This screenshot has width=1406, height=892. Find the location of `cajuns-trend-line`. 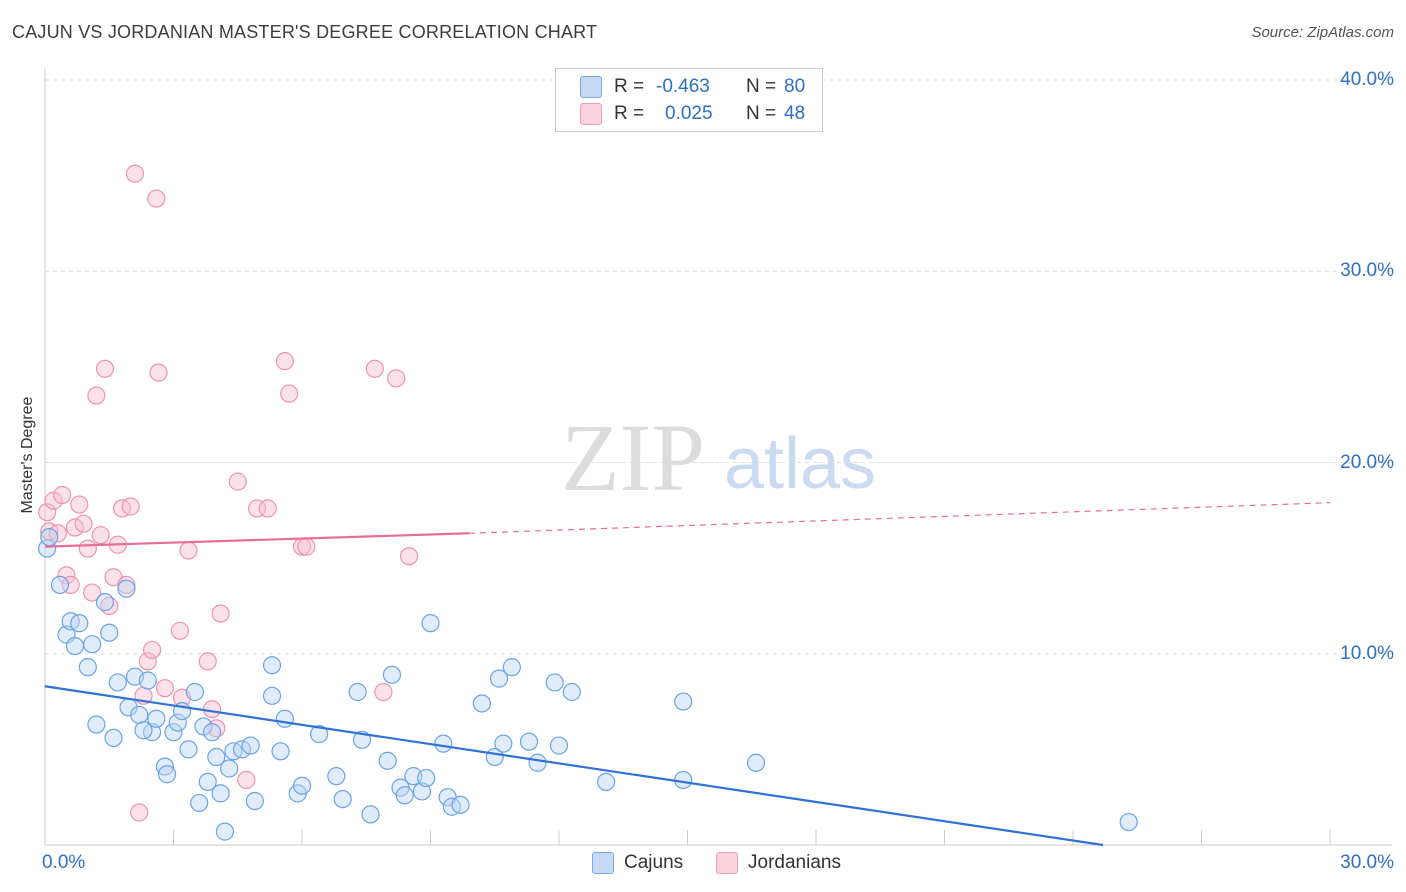

cajuns-trend-line is located at coordinates (574, 766).